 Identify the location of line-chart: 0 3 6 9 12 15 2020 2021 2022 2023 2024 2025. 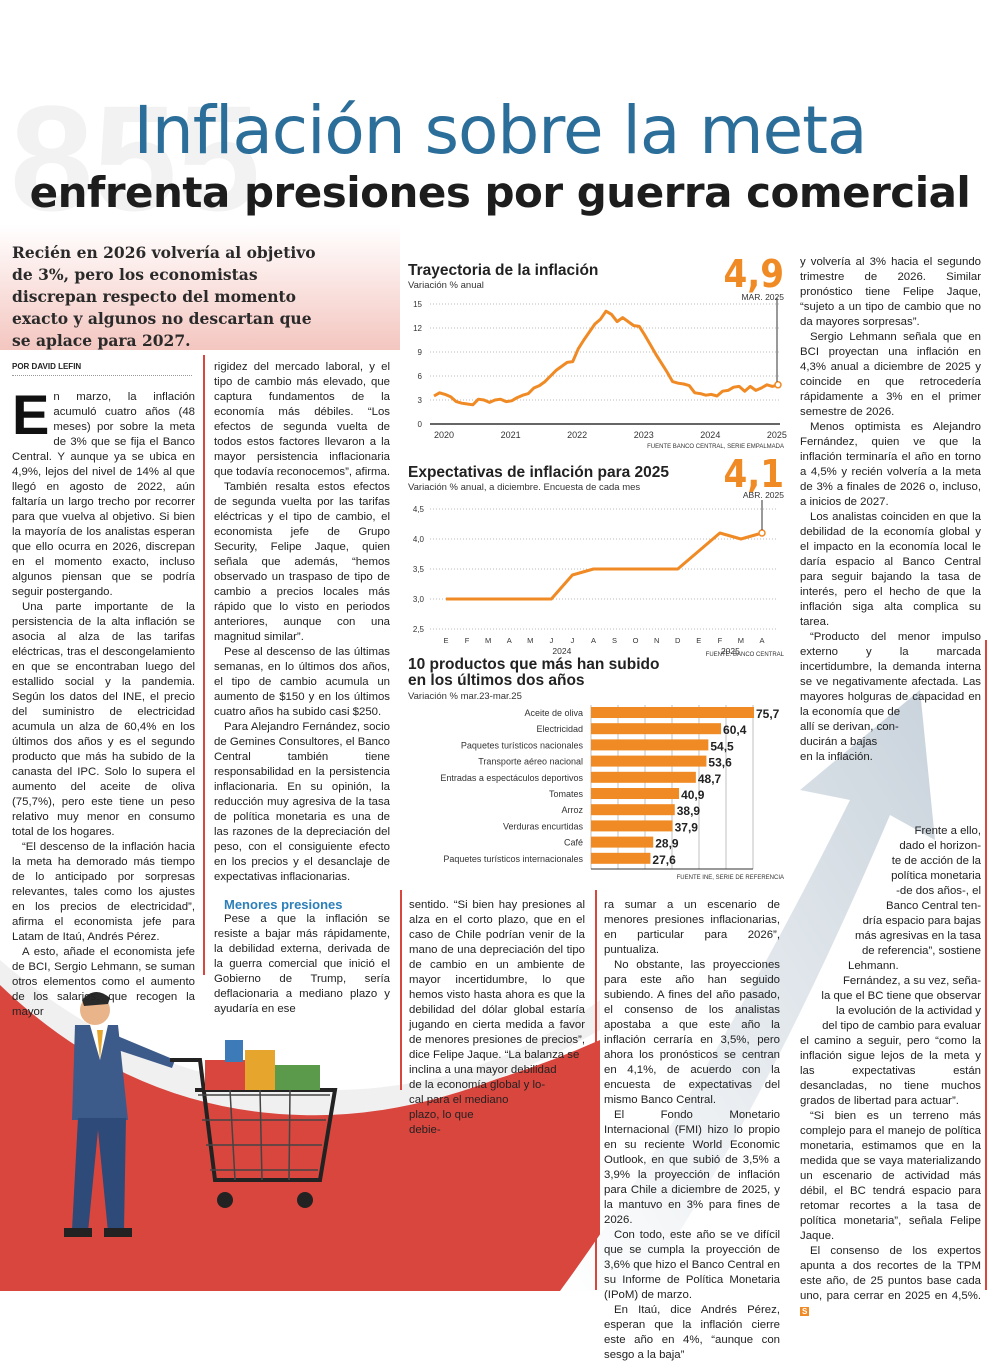
(600, 369).